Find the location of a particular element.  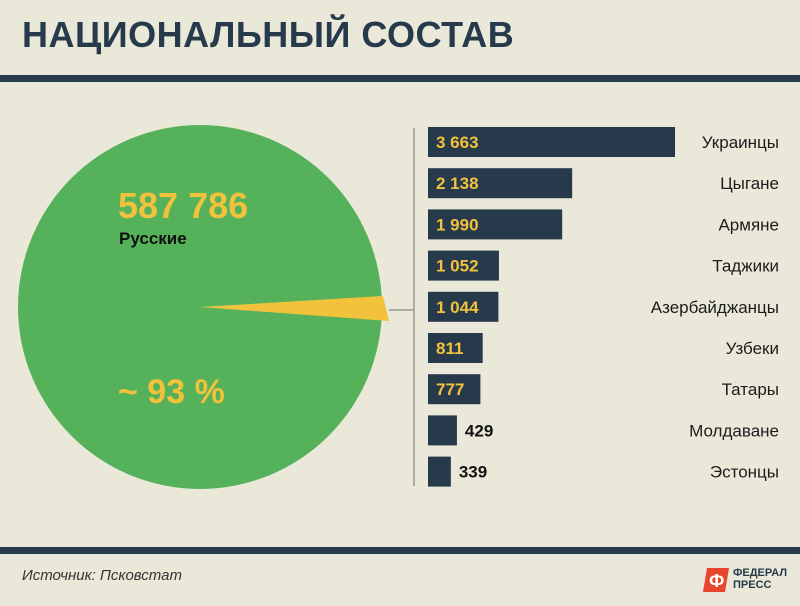

bar-value-label: 3 663 is located at coordinates (457, 142).